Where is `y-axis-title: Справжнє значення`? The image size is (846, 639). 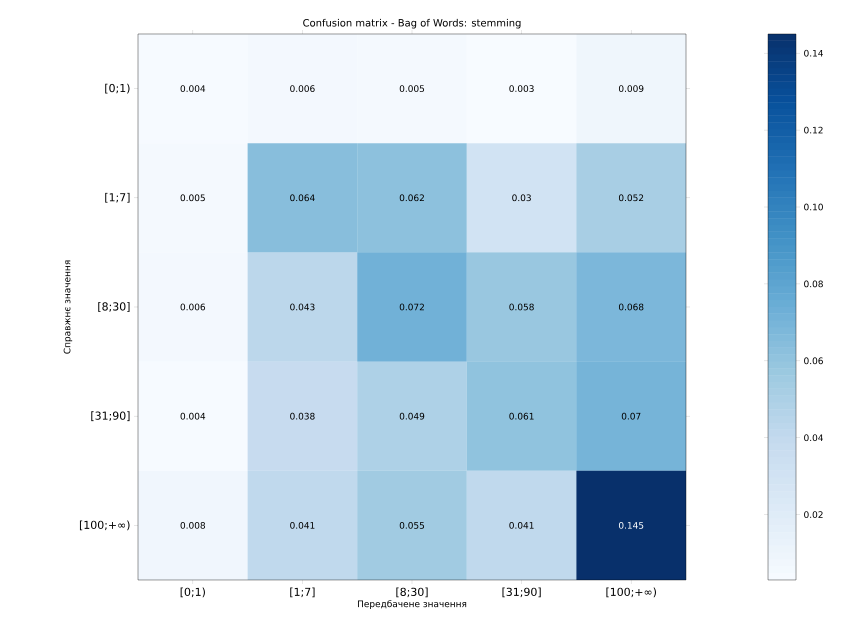 y-axis-title: Справжнє значення is located at coordinates (68, 307).